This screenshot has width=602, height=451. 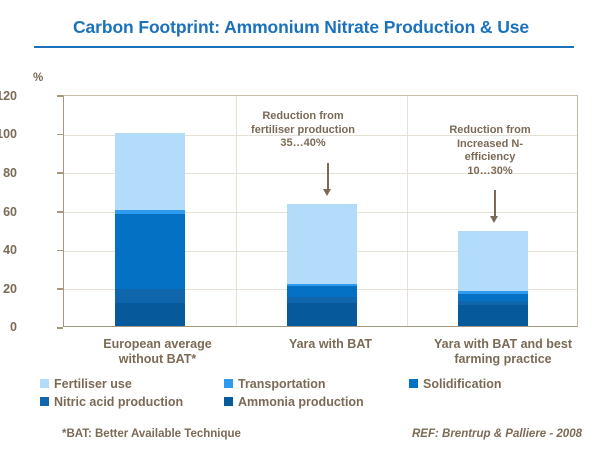 I want to click on legend-label: Ammonia production, so click(x=301, y=402).